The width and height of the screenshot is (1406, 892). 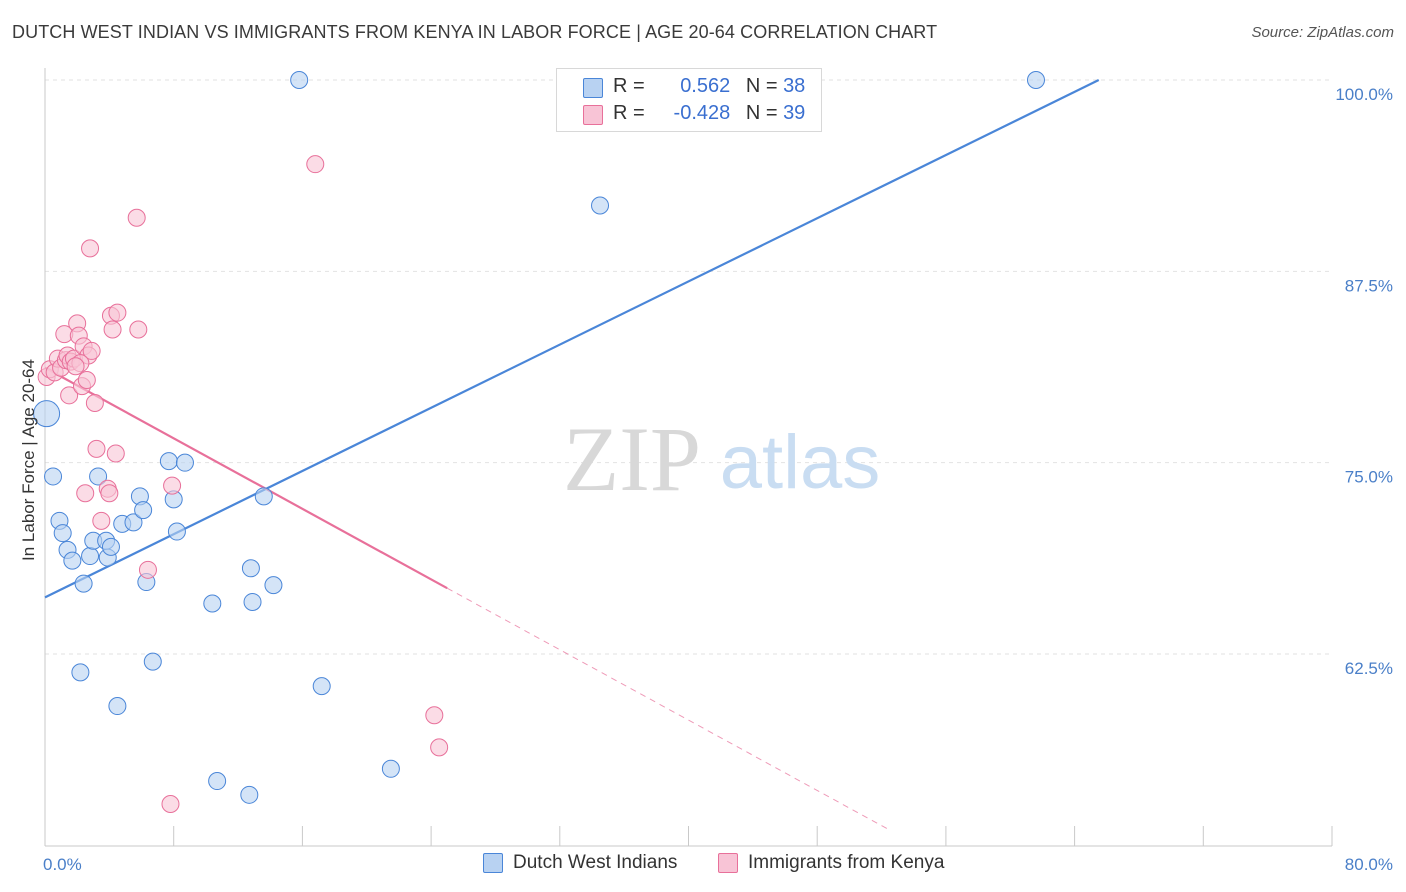 I want to click on watermark: ZIP atlas, so click(x=721, y=459).